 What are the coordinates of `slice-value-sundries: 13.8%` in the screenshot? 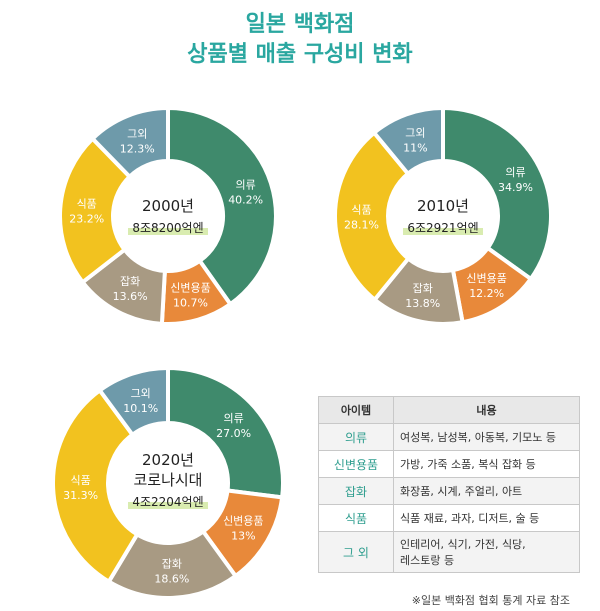 It's located at (422, 303).